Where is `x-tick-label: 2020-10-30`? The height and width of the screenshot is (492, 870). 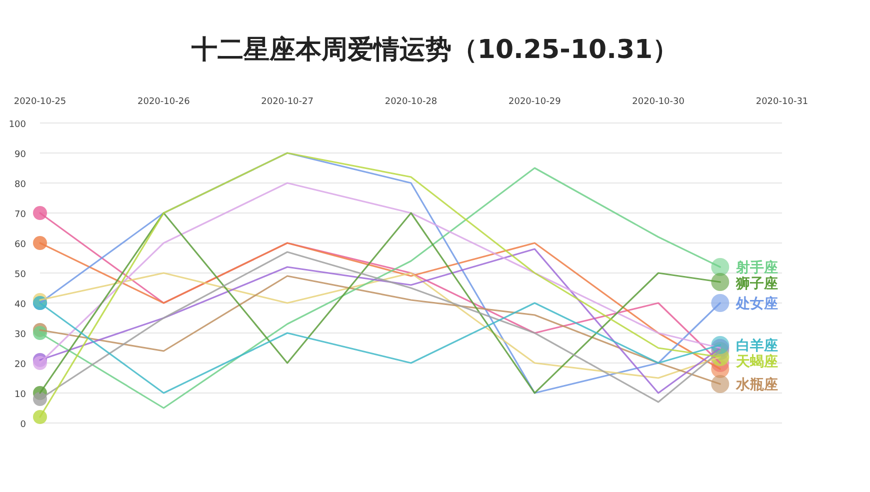 x-tick-label: 2020-10-30 is located at coordinates (658, 102).